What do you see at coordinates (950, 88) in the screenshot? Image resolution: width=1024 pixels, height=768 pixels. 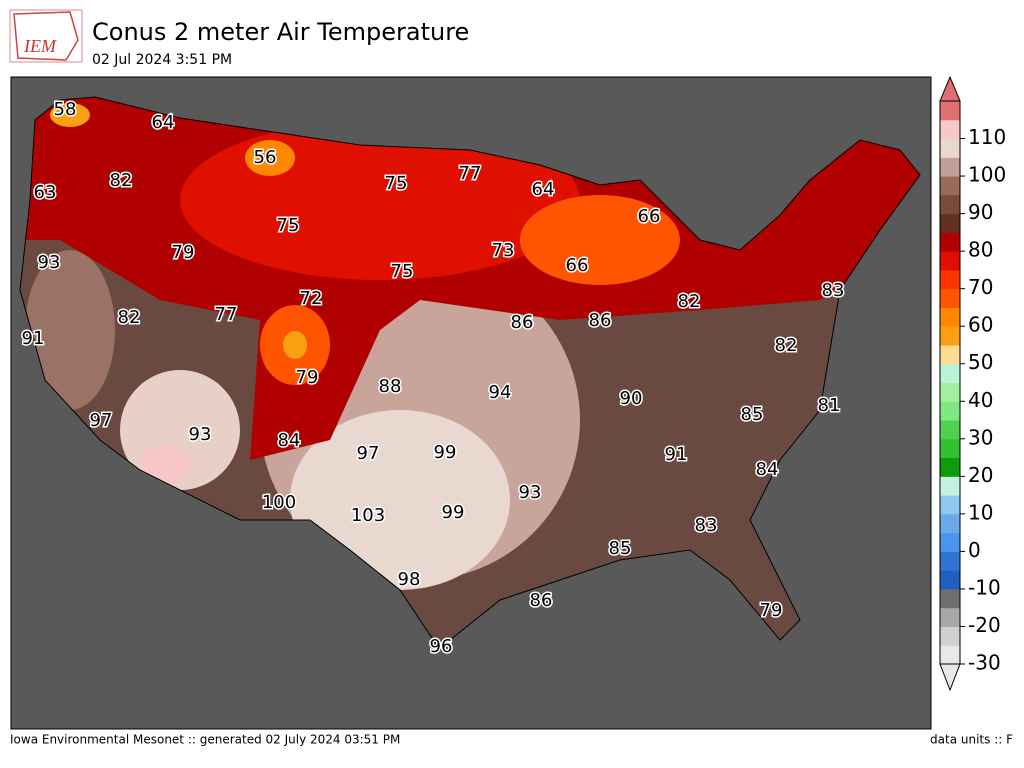 I see `colorbar-extend-high` at bounding box center [950, 88].